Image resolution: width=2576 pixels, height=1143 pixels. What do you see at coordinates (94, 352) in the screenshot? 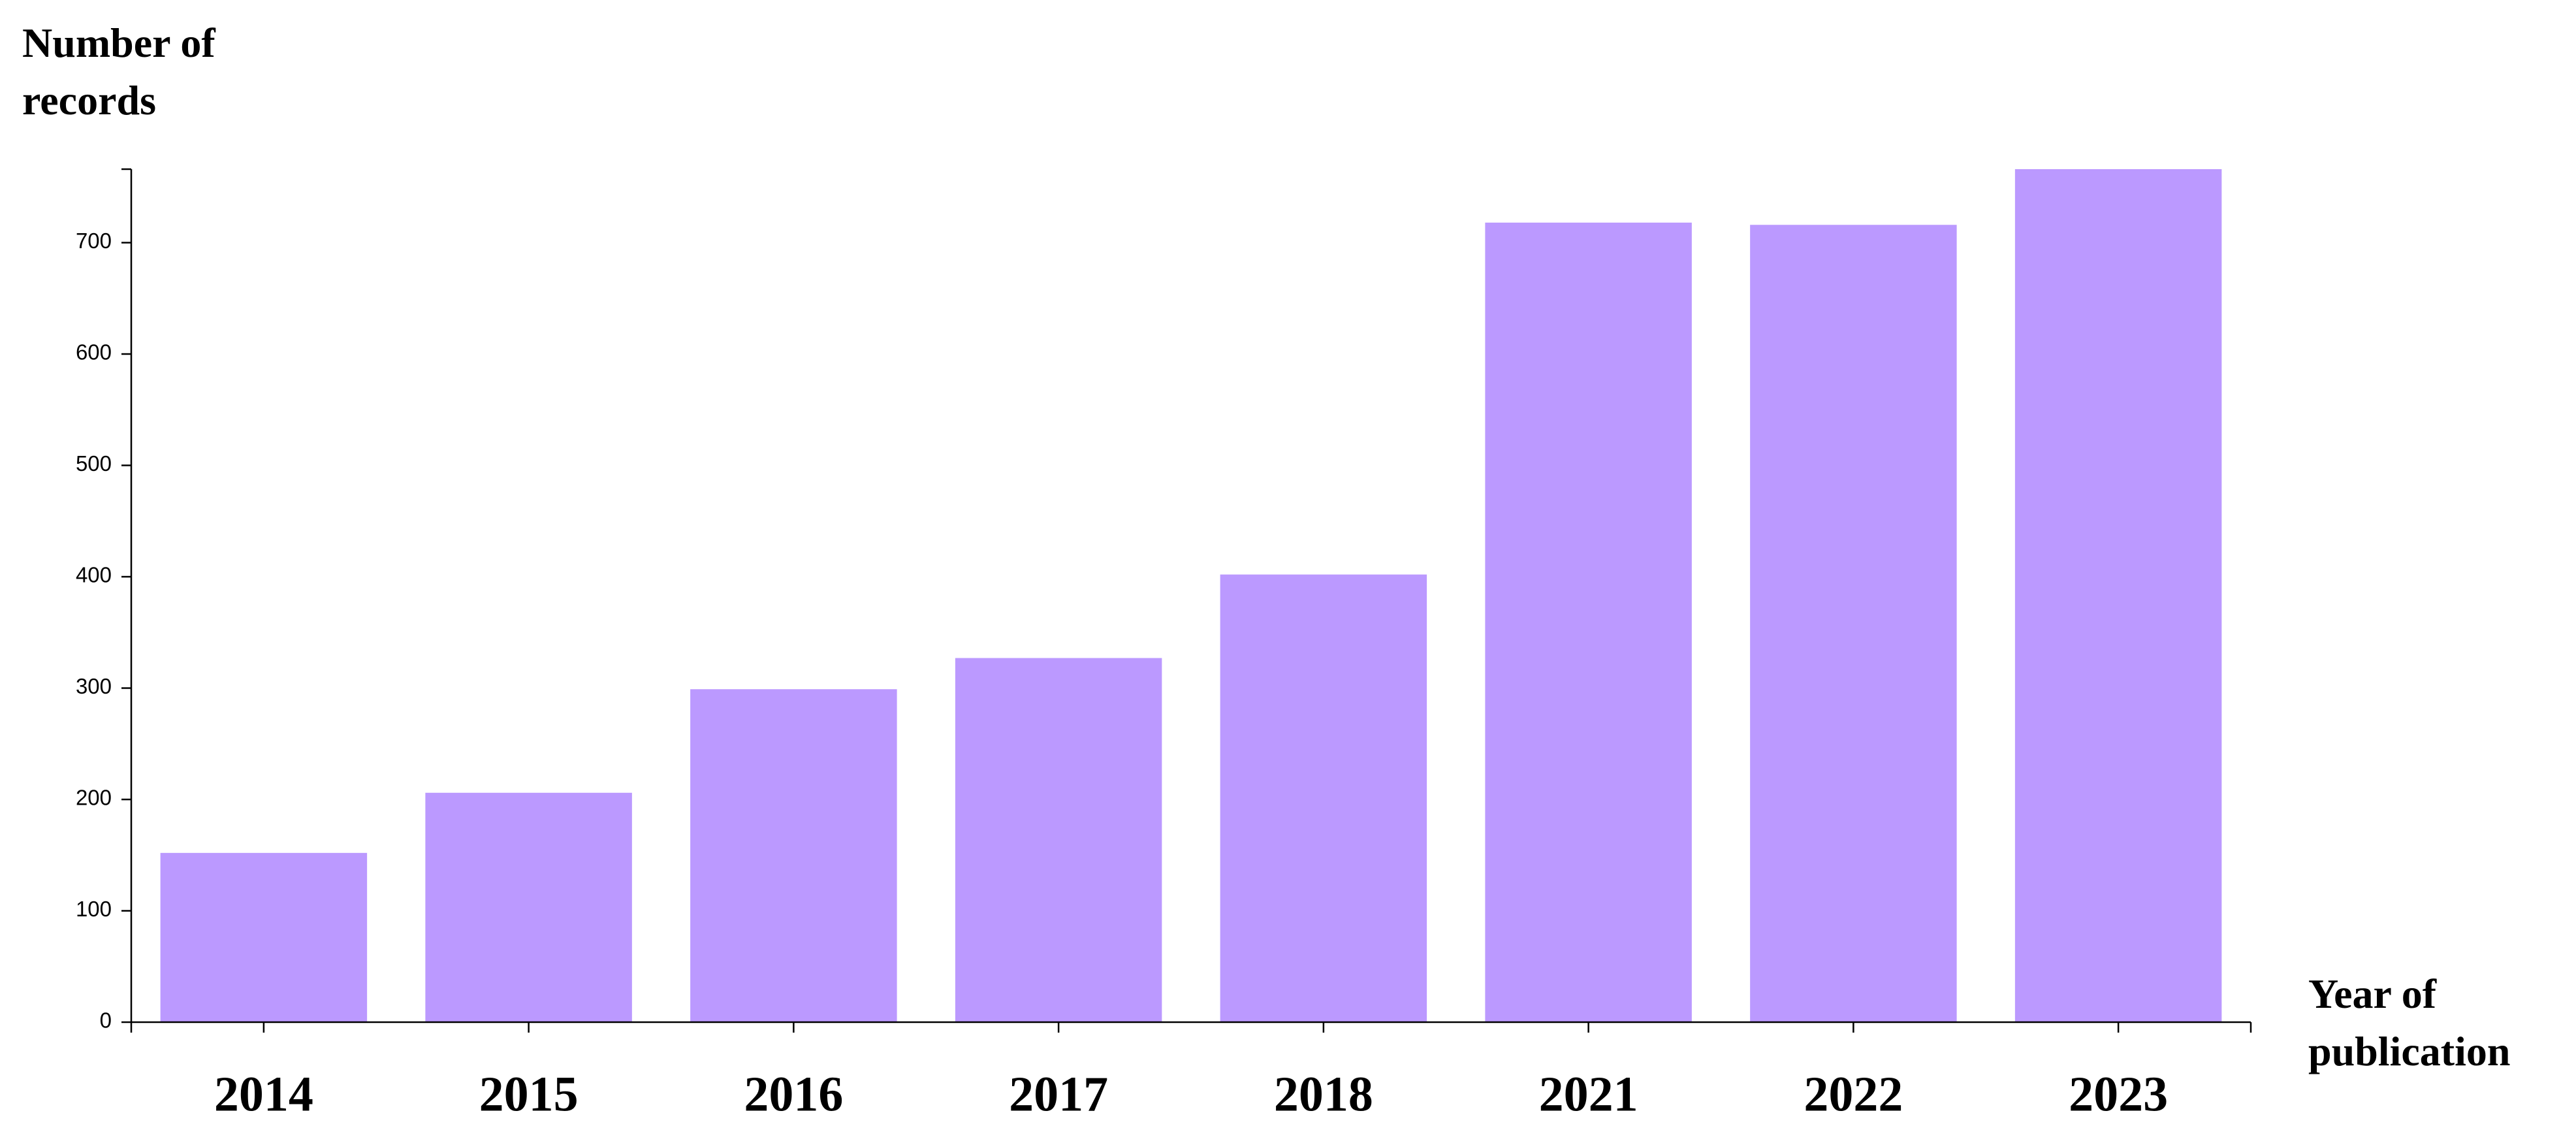
I see `y-tick-label: 600` at bounding box center [94, 352].